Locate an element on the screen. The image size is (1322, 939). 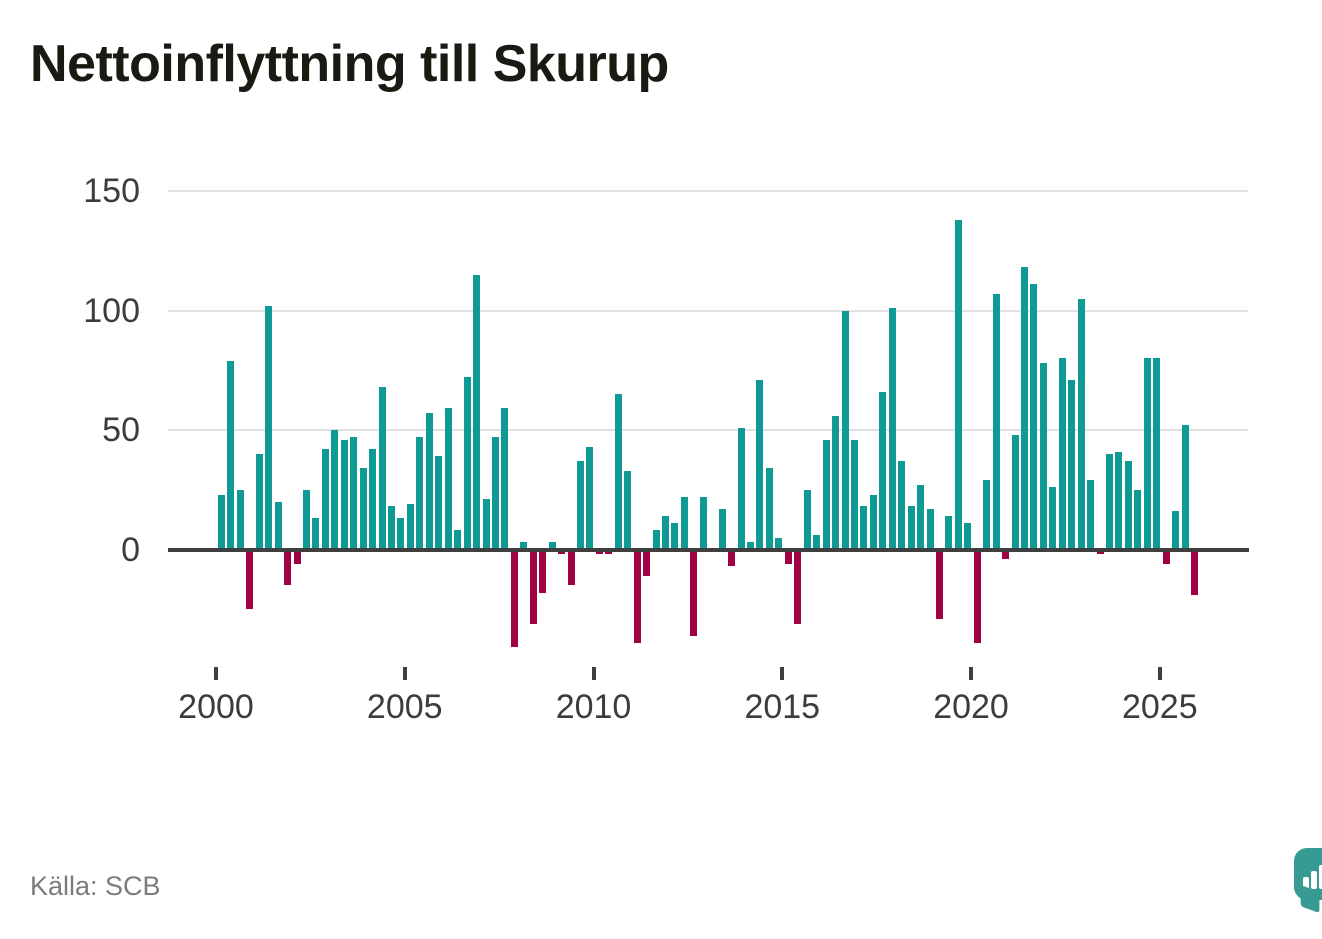
bar-2012Q2 is located at coordinates (684, 523).